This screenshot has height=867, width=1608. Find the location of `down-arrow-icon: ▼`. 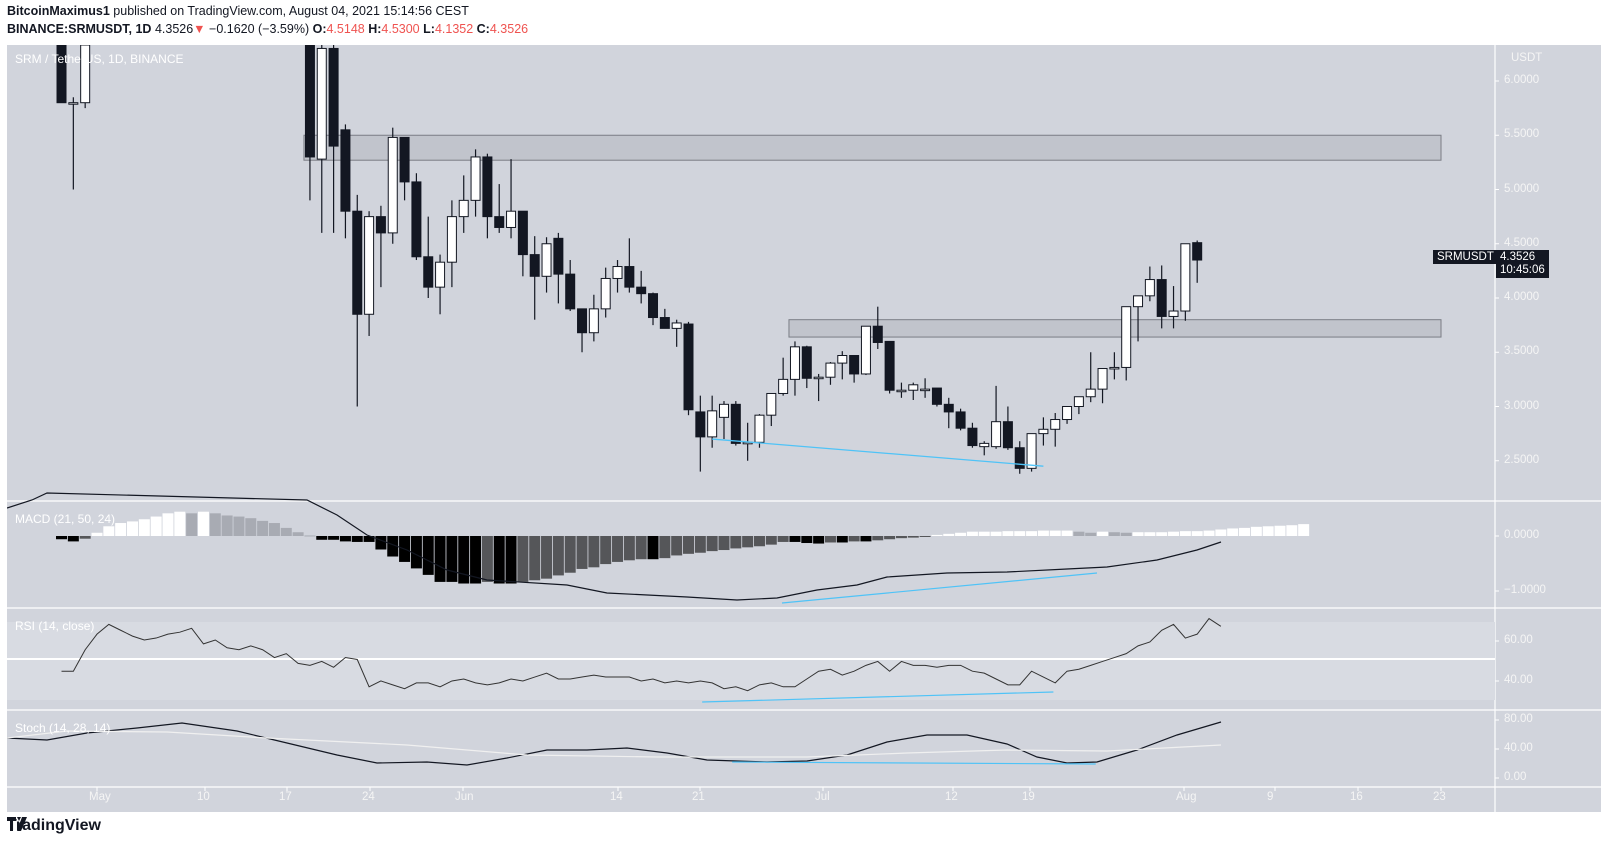

down-arrow-icon: ▼ is located at coordinates (199, 29).